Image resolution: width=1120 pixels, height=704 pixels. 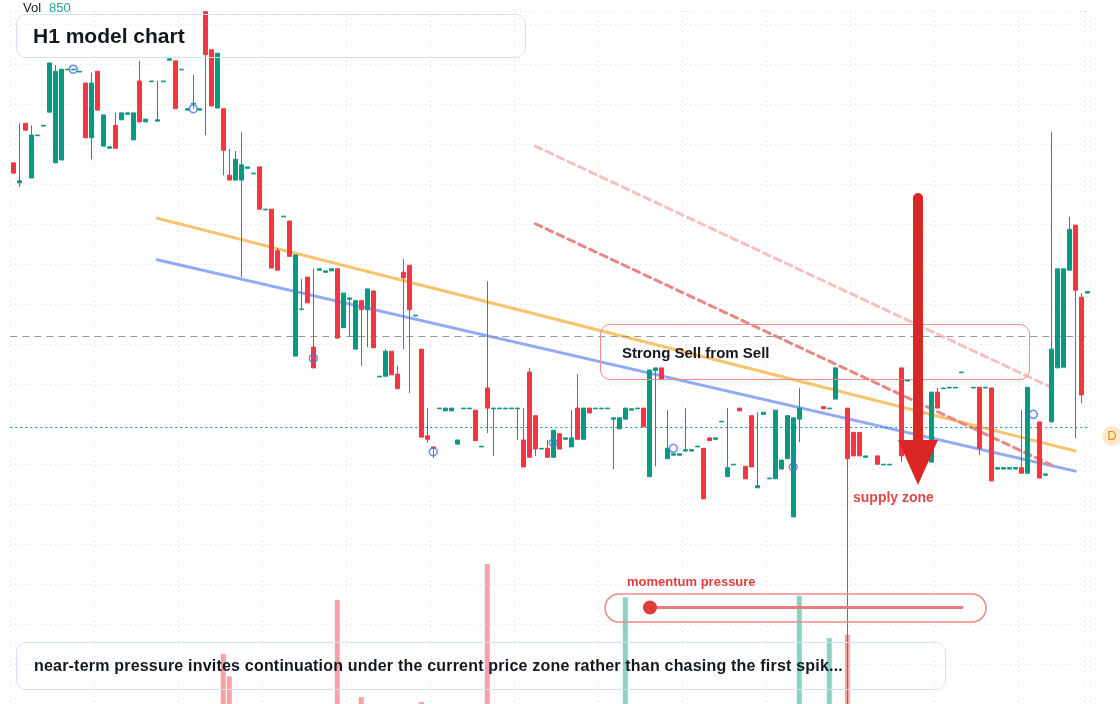 I want to click on annotation: momentum pressure, so click(x=691, y=581).